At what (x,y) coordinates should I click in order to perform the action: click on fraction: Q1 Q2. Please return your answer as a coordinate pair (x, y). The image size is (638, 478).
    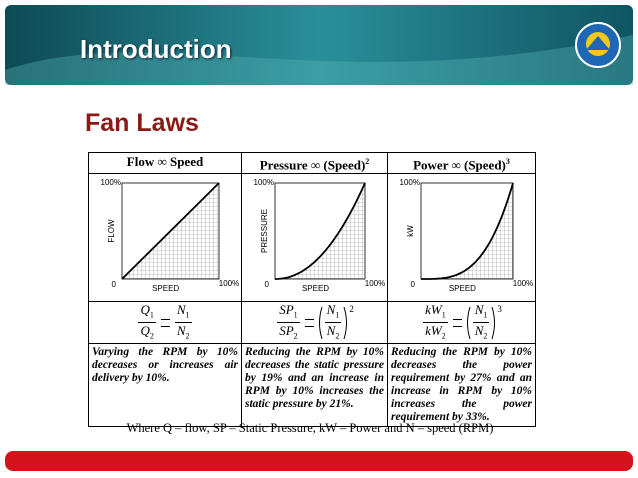
    Looking at the image, I should click on (147, 323).